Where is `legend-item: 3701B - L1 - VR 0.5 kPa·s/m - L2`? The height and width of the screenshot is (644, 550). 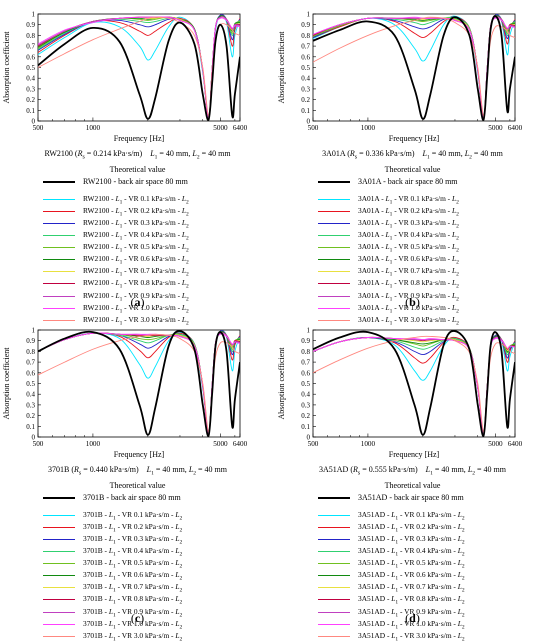 legend-item: 3701B - L1 - VR 0.5 kPa·s/m - L2 is located at coordinates (112, 564).